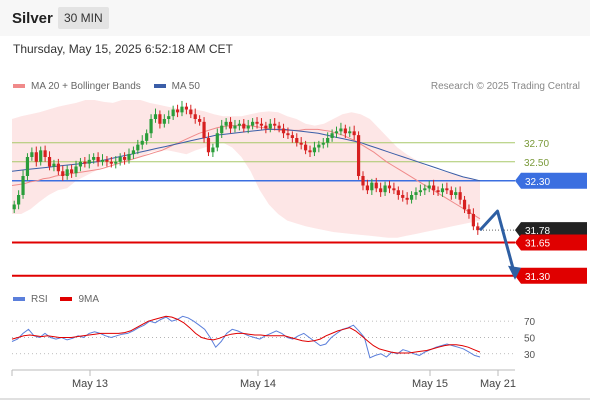 This screenshot has height=400, width=590. I want to click on level-label-32.70: 32.70, so click(536, 144).